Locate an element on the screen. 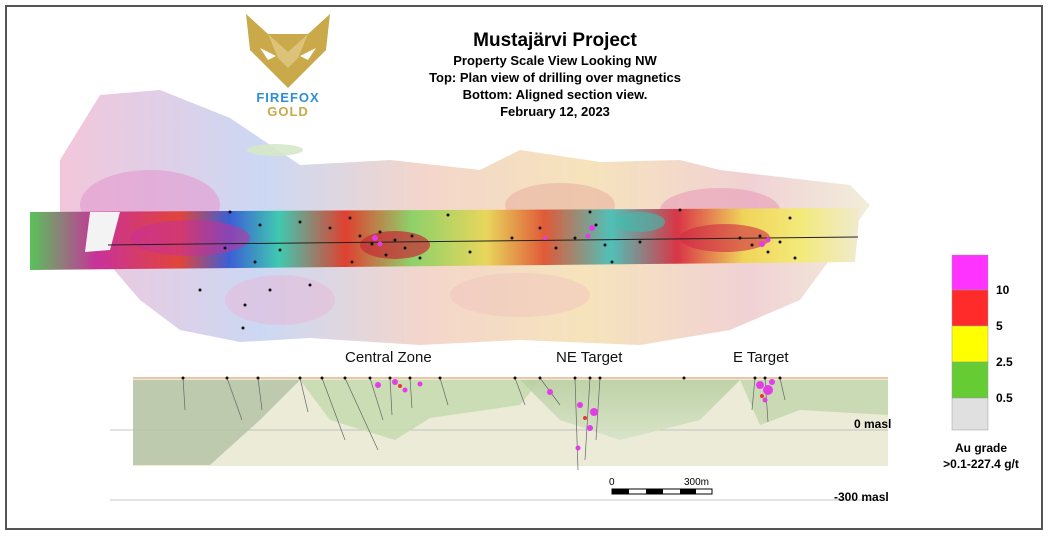 The image size is (1050, 537). legend-label-2-5: 2.5 is located at coordinates (1004, 362).